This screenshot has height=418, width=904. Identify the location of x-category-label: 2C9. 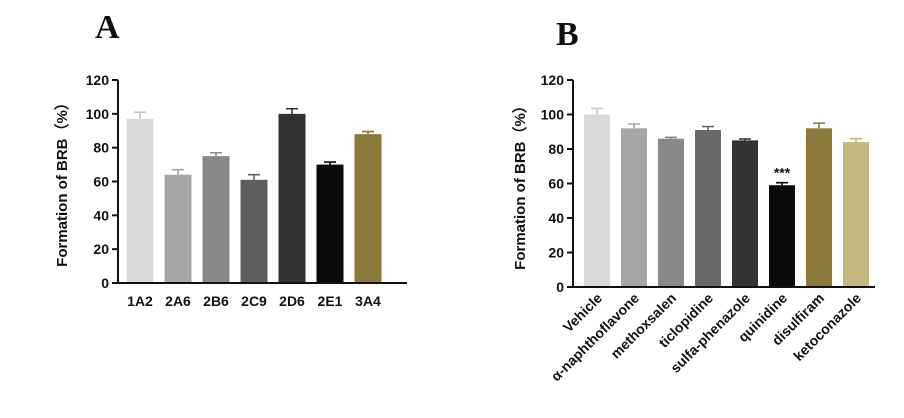
(254, 301).